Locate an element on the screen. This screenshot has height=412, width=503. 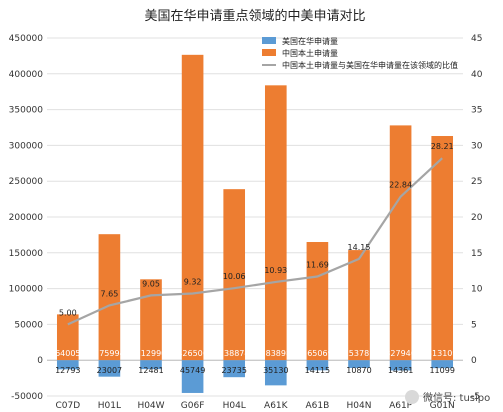
data-label-ratio: 14.15 is located at coordinates (359, 247).